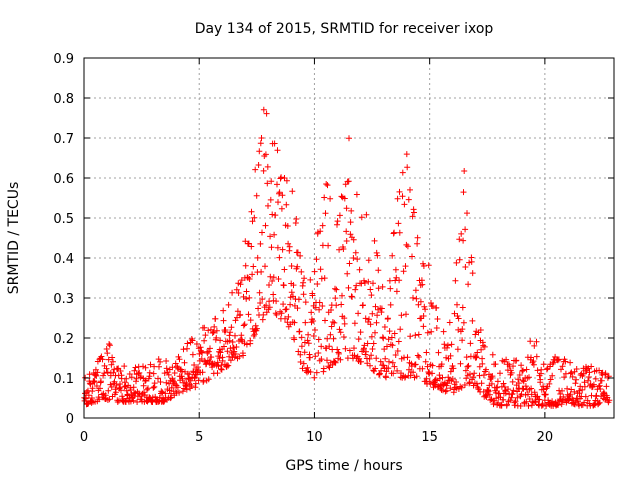 The image size is (640, 480). Describe the element at coordinates (199, 437) in the screenshot. I see `x-tick-label: 5` at that location.